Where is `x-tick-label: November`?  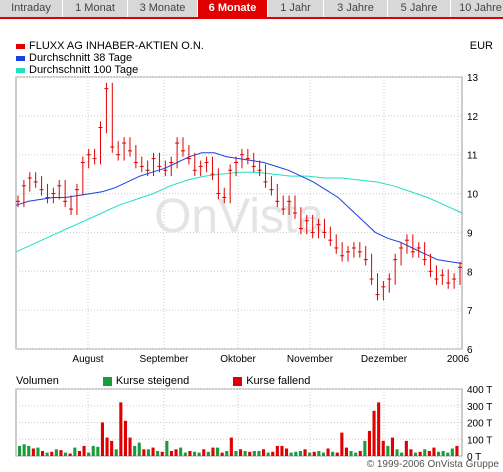
x-tick-label: November is located at coordinates (310, 359).